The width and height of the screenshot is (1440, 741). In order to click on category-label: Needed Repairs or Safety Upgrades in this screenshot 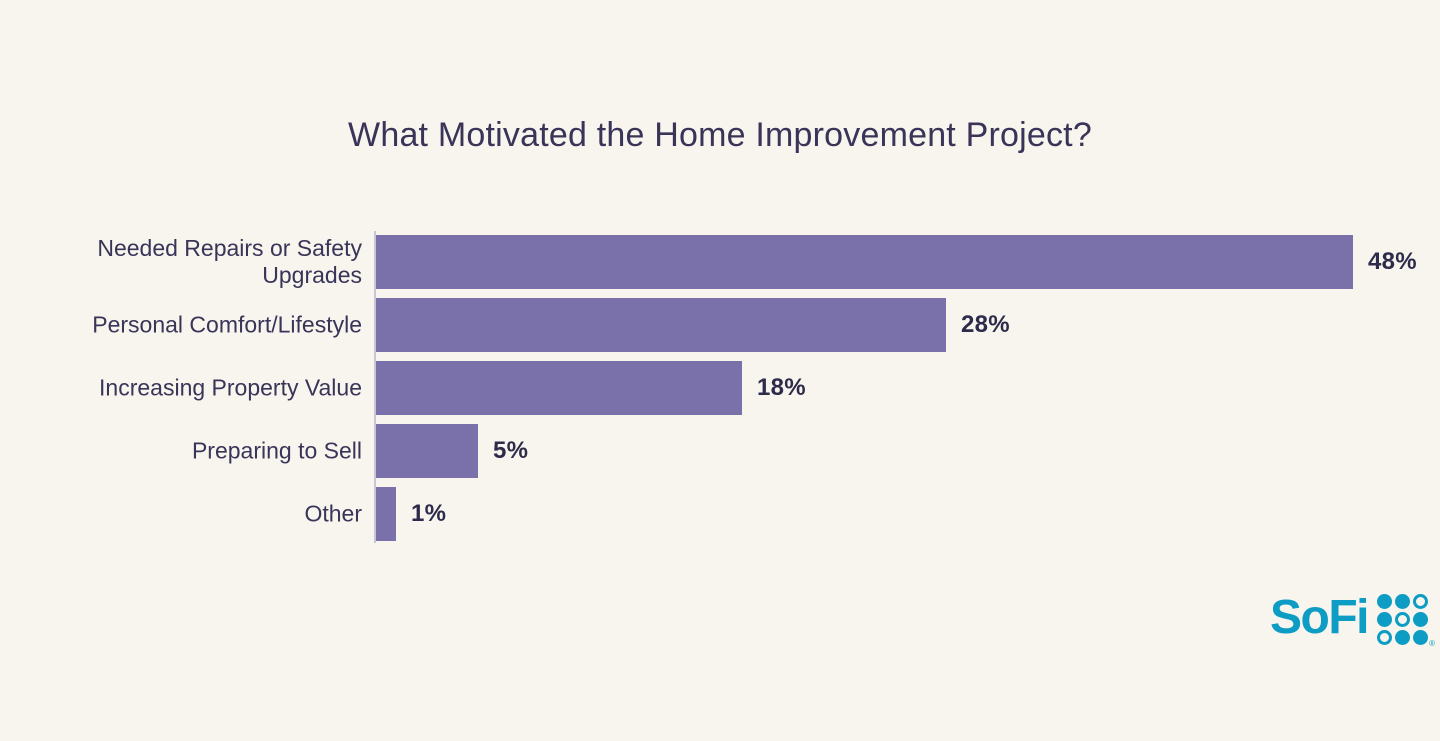, I will do `click(229, 261)`.